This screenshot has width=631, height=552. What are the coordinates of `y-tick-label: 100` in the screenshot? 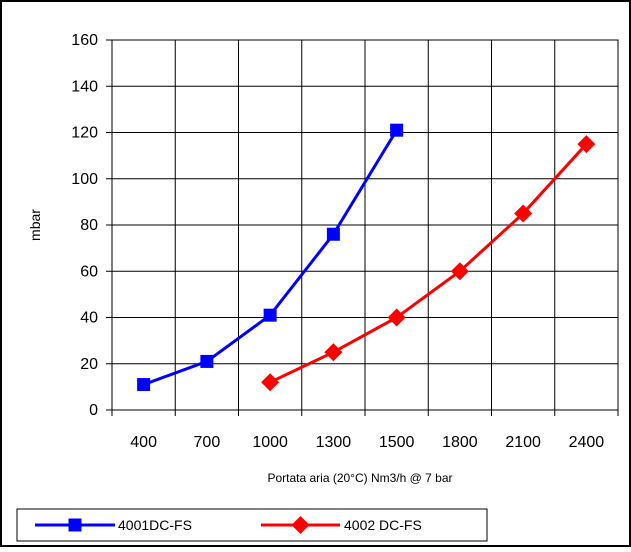 It's located at (84, 179).